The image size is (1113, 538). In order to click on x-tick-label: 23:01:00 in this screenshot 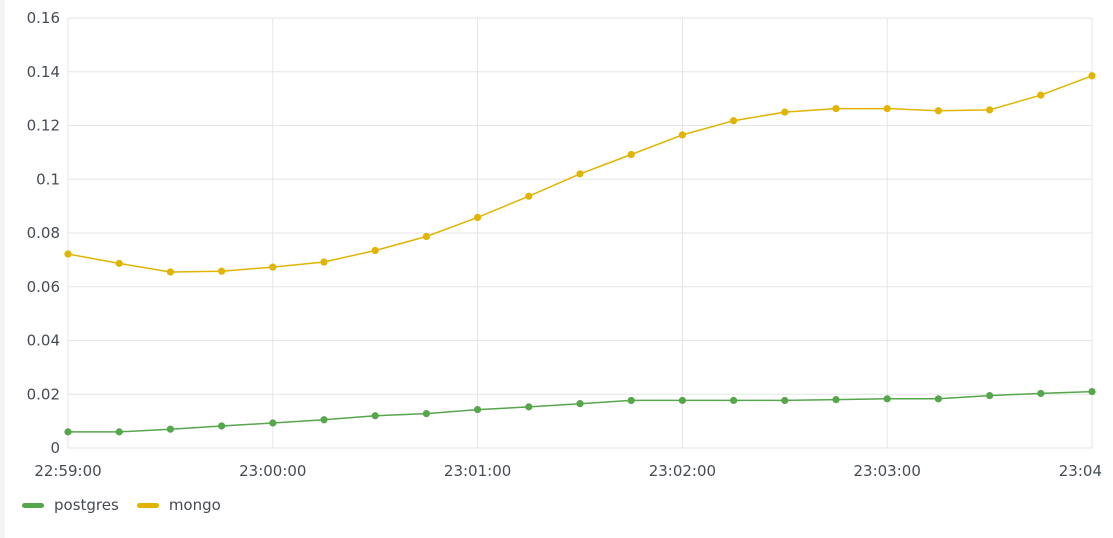, I will do `click(477, 471)`.